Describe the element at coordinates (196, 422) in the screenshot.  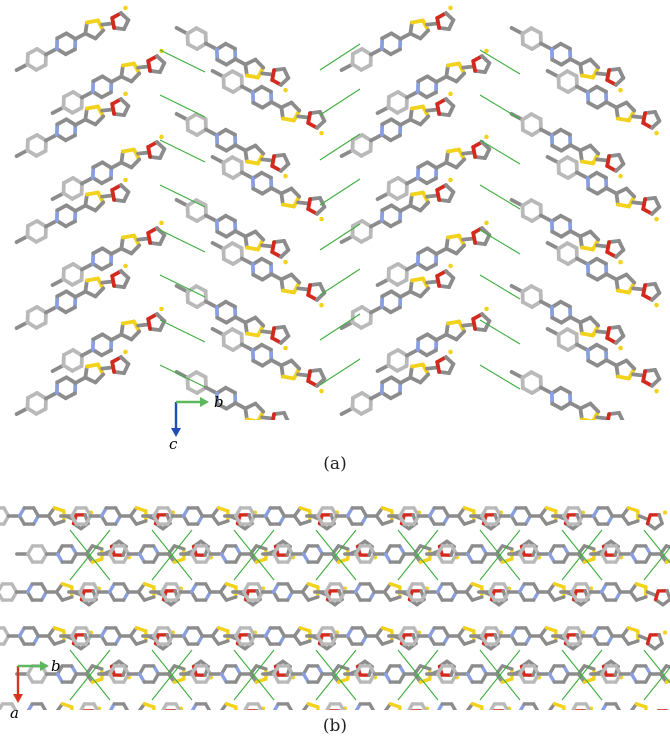
I see `axis-indicator-a: b c` at that location.